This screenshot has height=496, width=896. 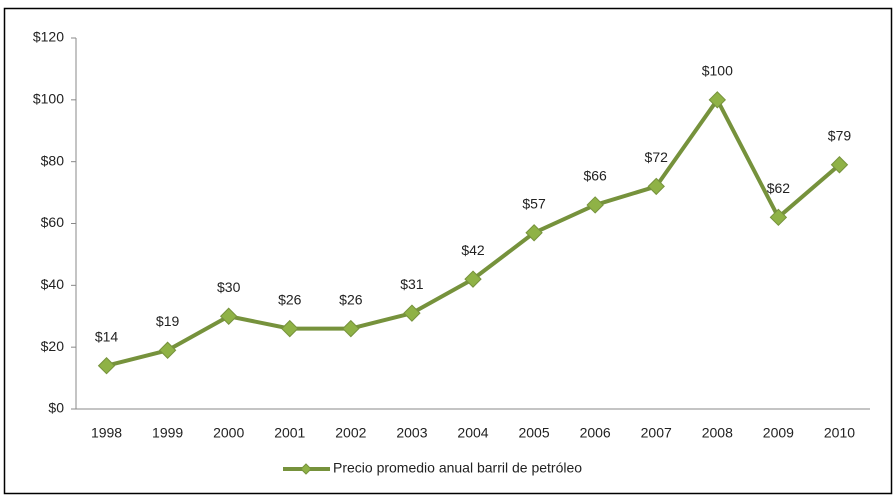 What do you see at coordinates (779, 188) in the screenshot?
I see `data-label: $62` at bounding box center [779, 188].